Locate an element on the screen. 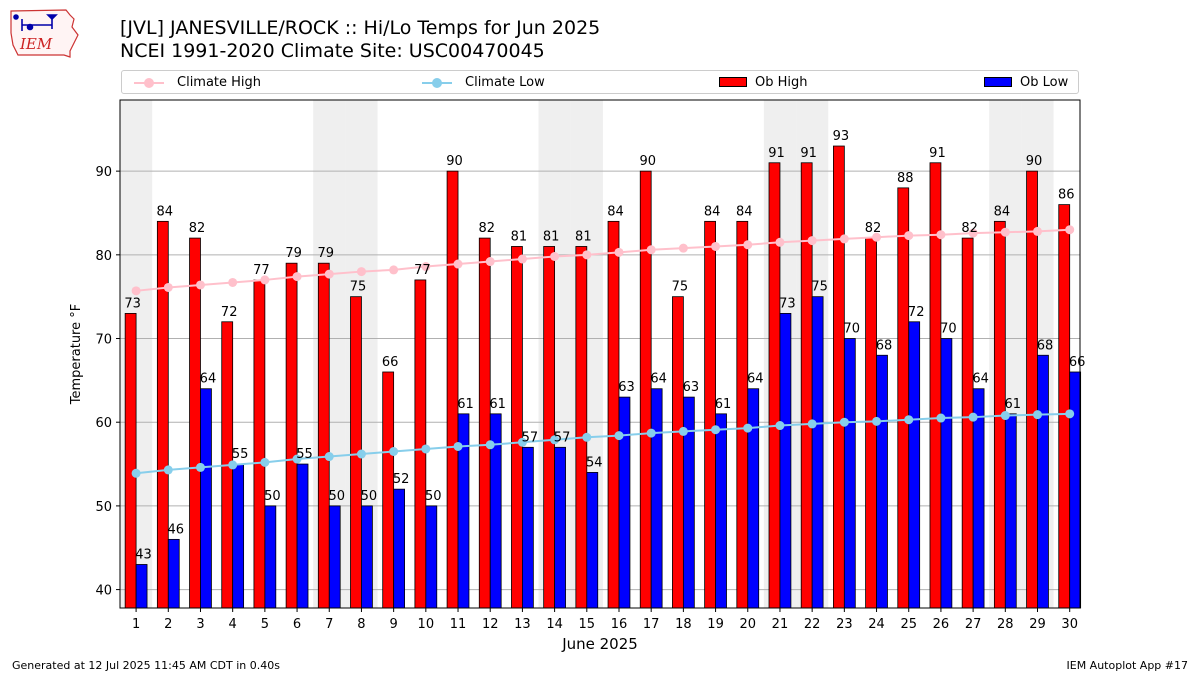 The width and height of the screenshot is (1200, 675). x-tick-label: 6 is located at coordinates (297, 624).